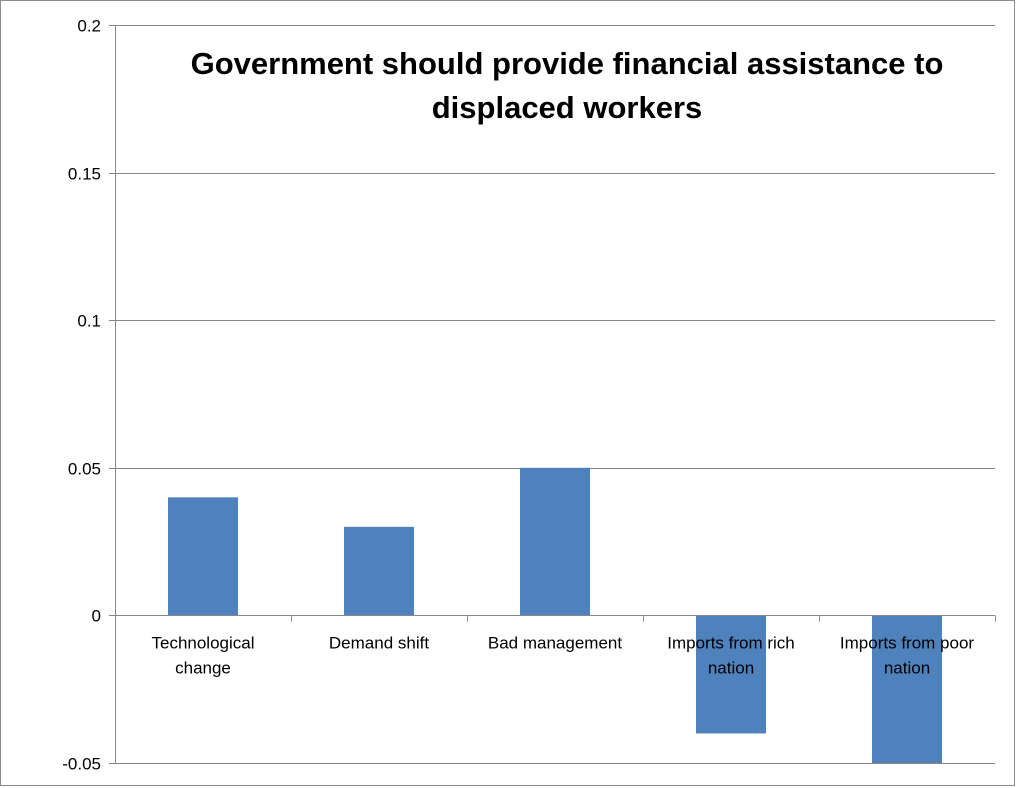 The image size is (1017, 788). What do you see at coordinates (84, 174) in the screenshot?
I see `y-tick-label-4: 0.15` at bounding box center [84, 174].